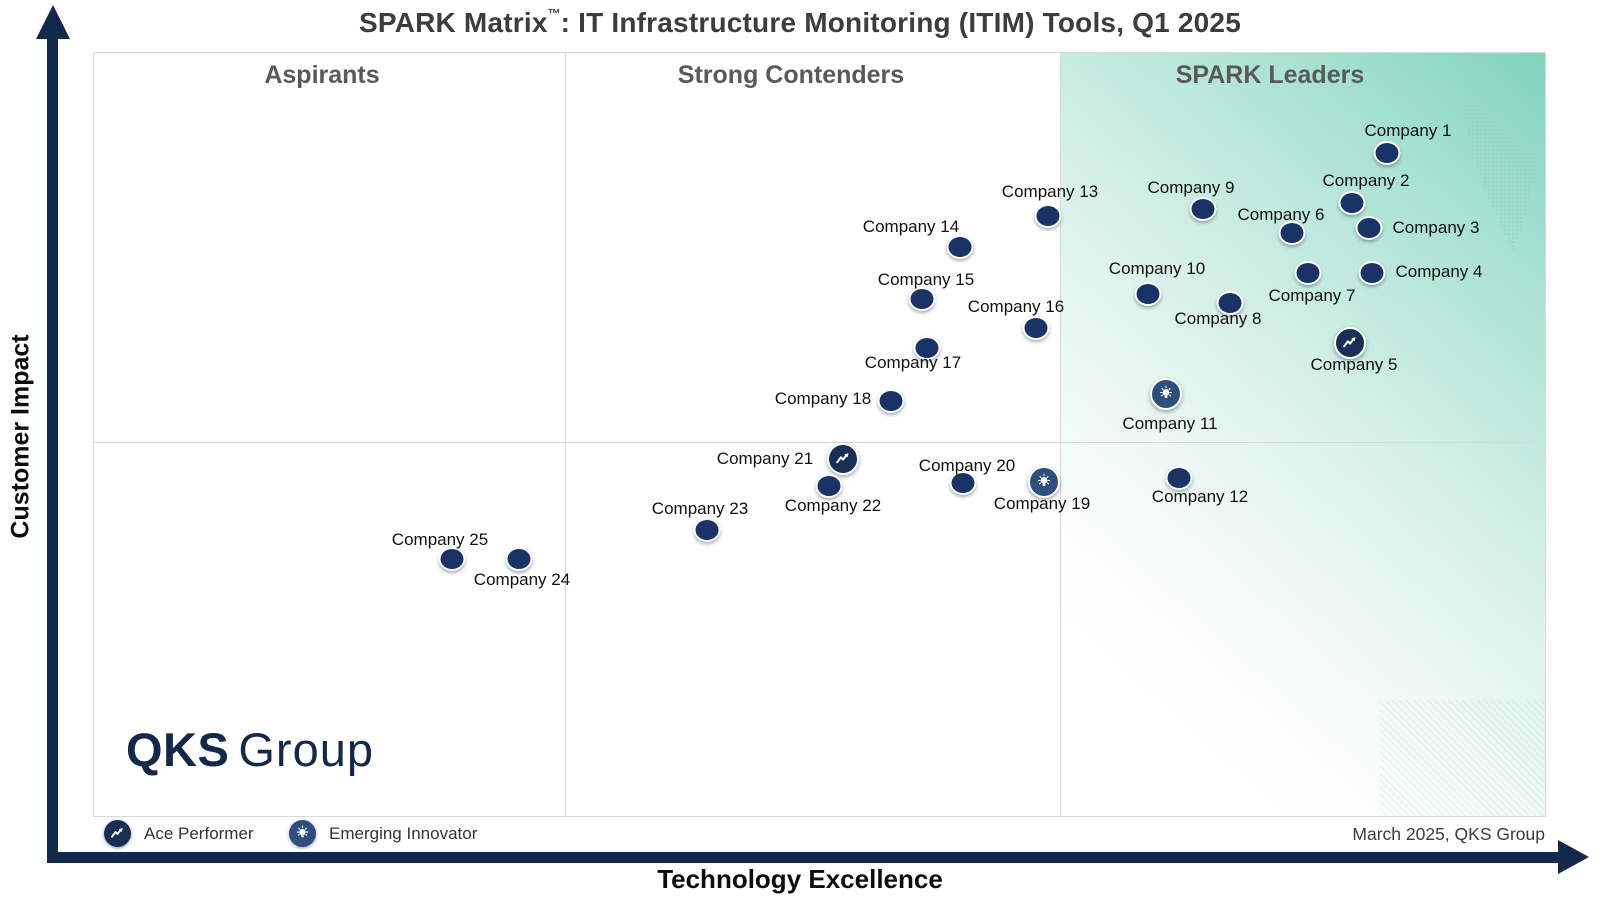 This screenshot has height=900, width=1600. I want to click on company-label: Company 10, so click(1157, 268).